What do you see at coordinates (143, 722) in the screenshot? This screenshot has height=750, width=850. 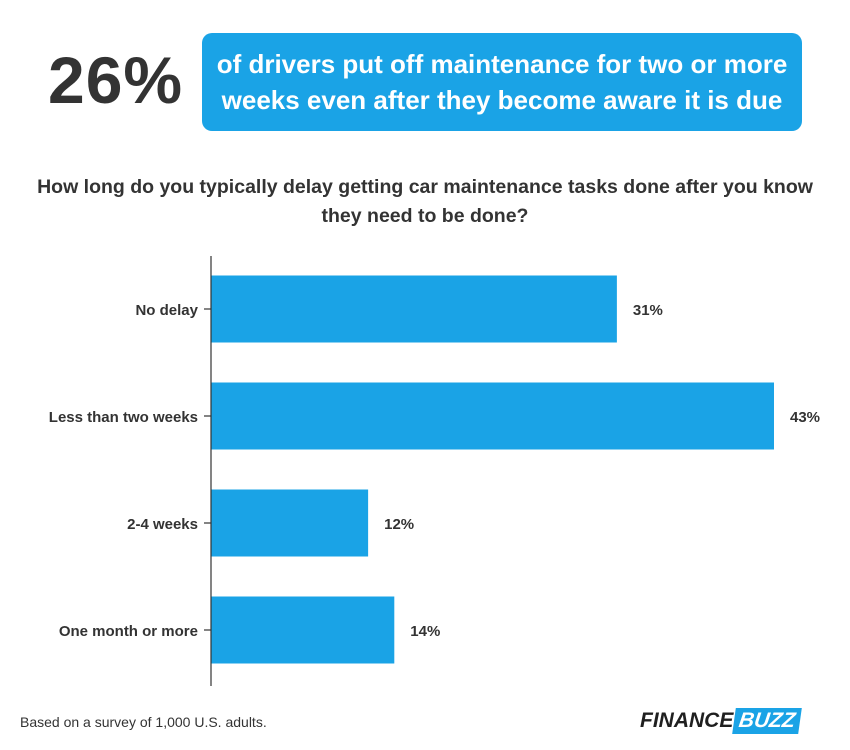 I see `footnote: Based on a survey of 1,000 U.S. adults.` at bounding box center [143, 722].